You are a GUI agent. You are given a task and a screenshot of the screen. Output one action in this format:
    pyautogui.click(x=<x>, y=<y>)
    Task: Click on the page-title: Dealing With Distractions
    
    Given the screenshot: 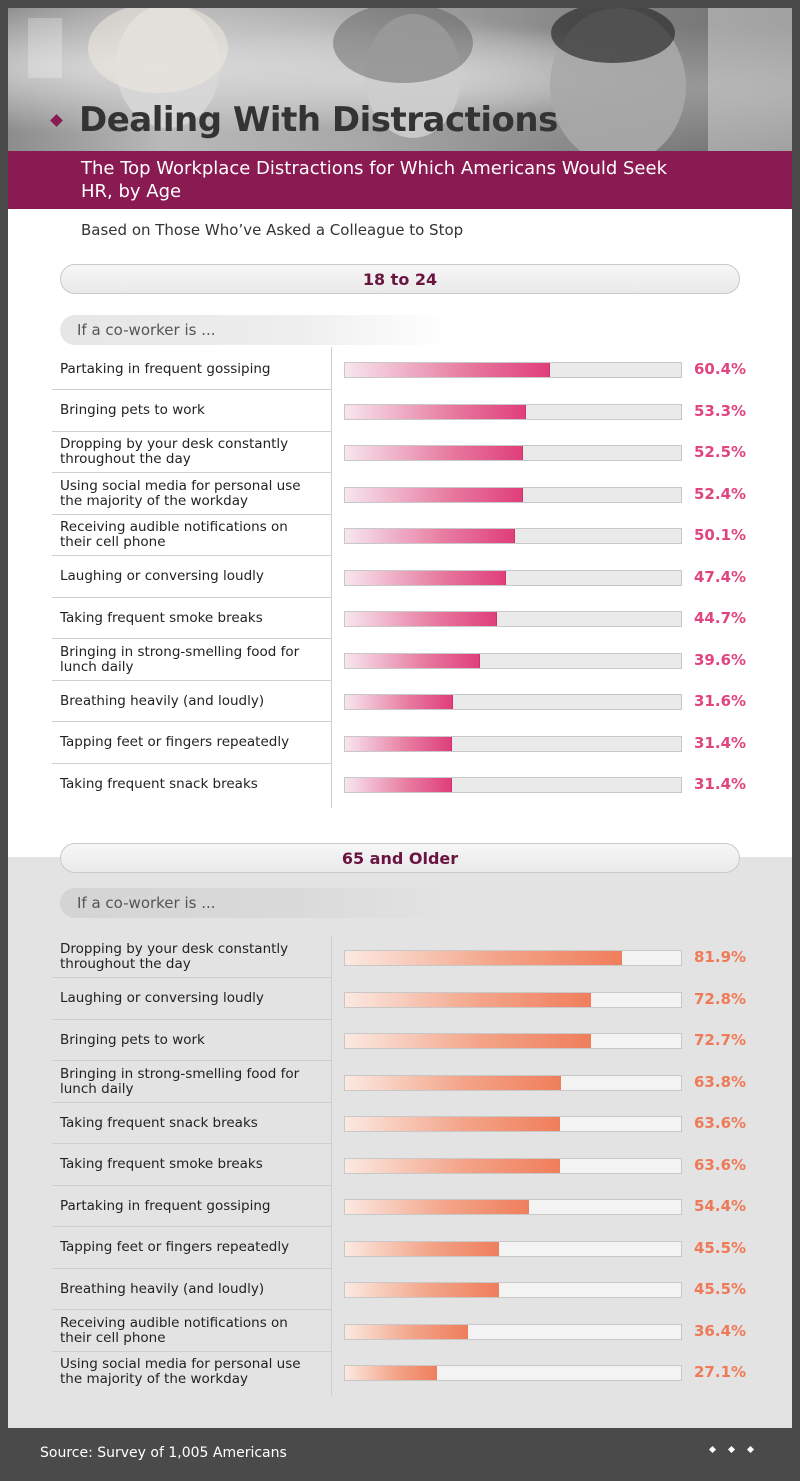 What is the action you would take?
    pyautogui.click(x=318, y=120)
    